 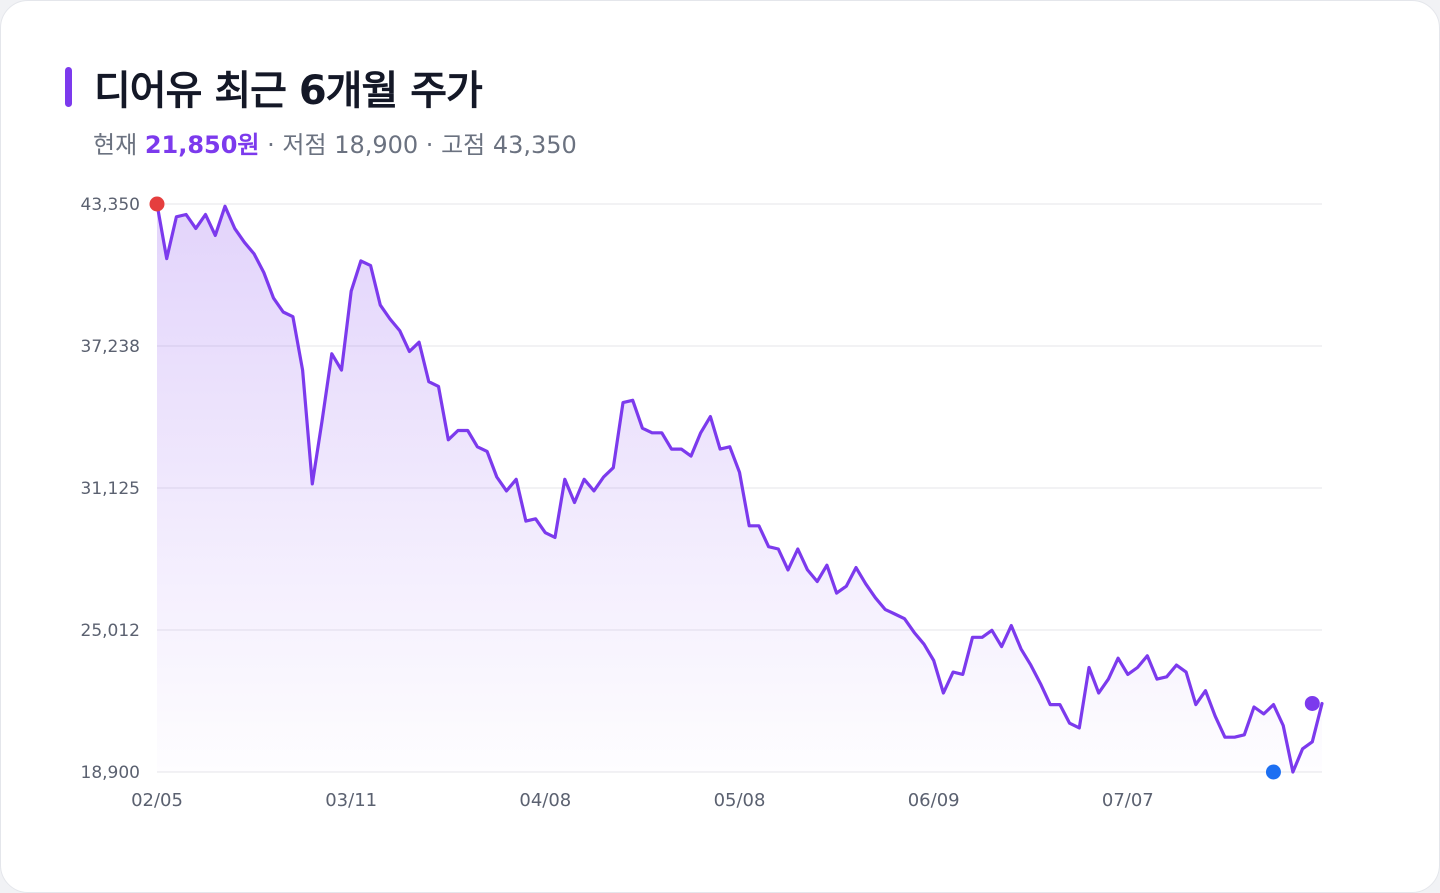 I want to click on y-tick-label: 18,900, so click(x=110, y=773).